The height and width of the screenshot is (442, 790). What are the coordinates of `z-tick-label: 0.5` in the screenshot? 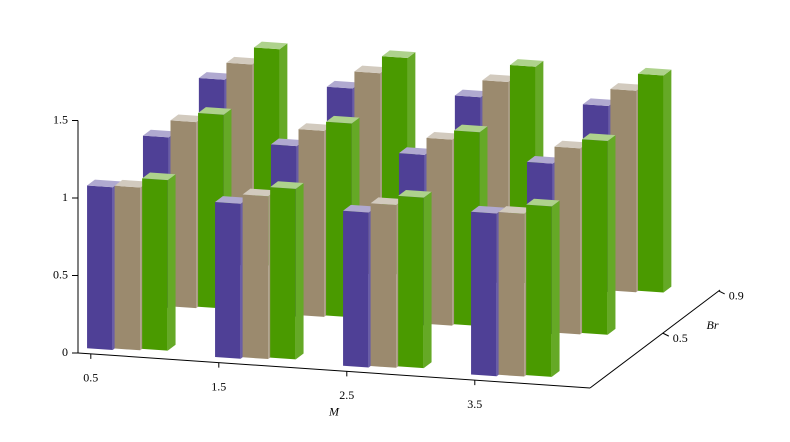 It's located at (60, 274).